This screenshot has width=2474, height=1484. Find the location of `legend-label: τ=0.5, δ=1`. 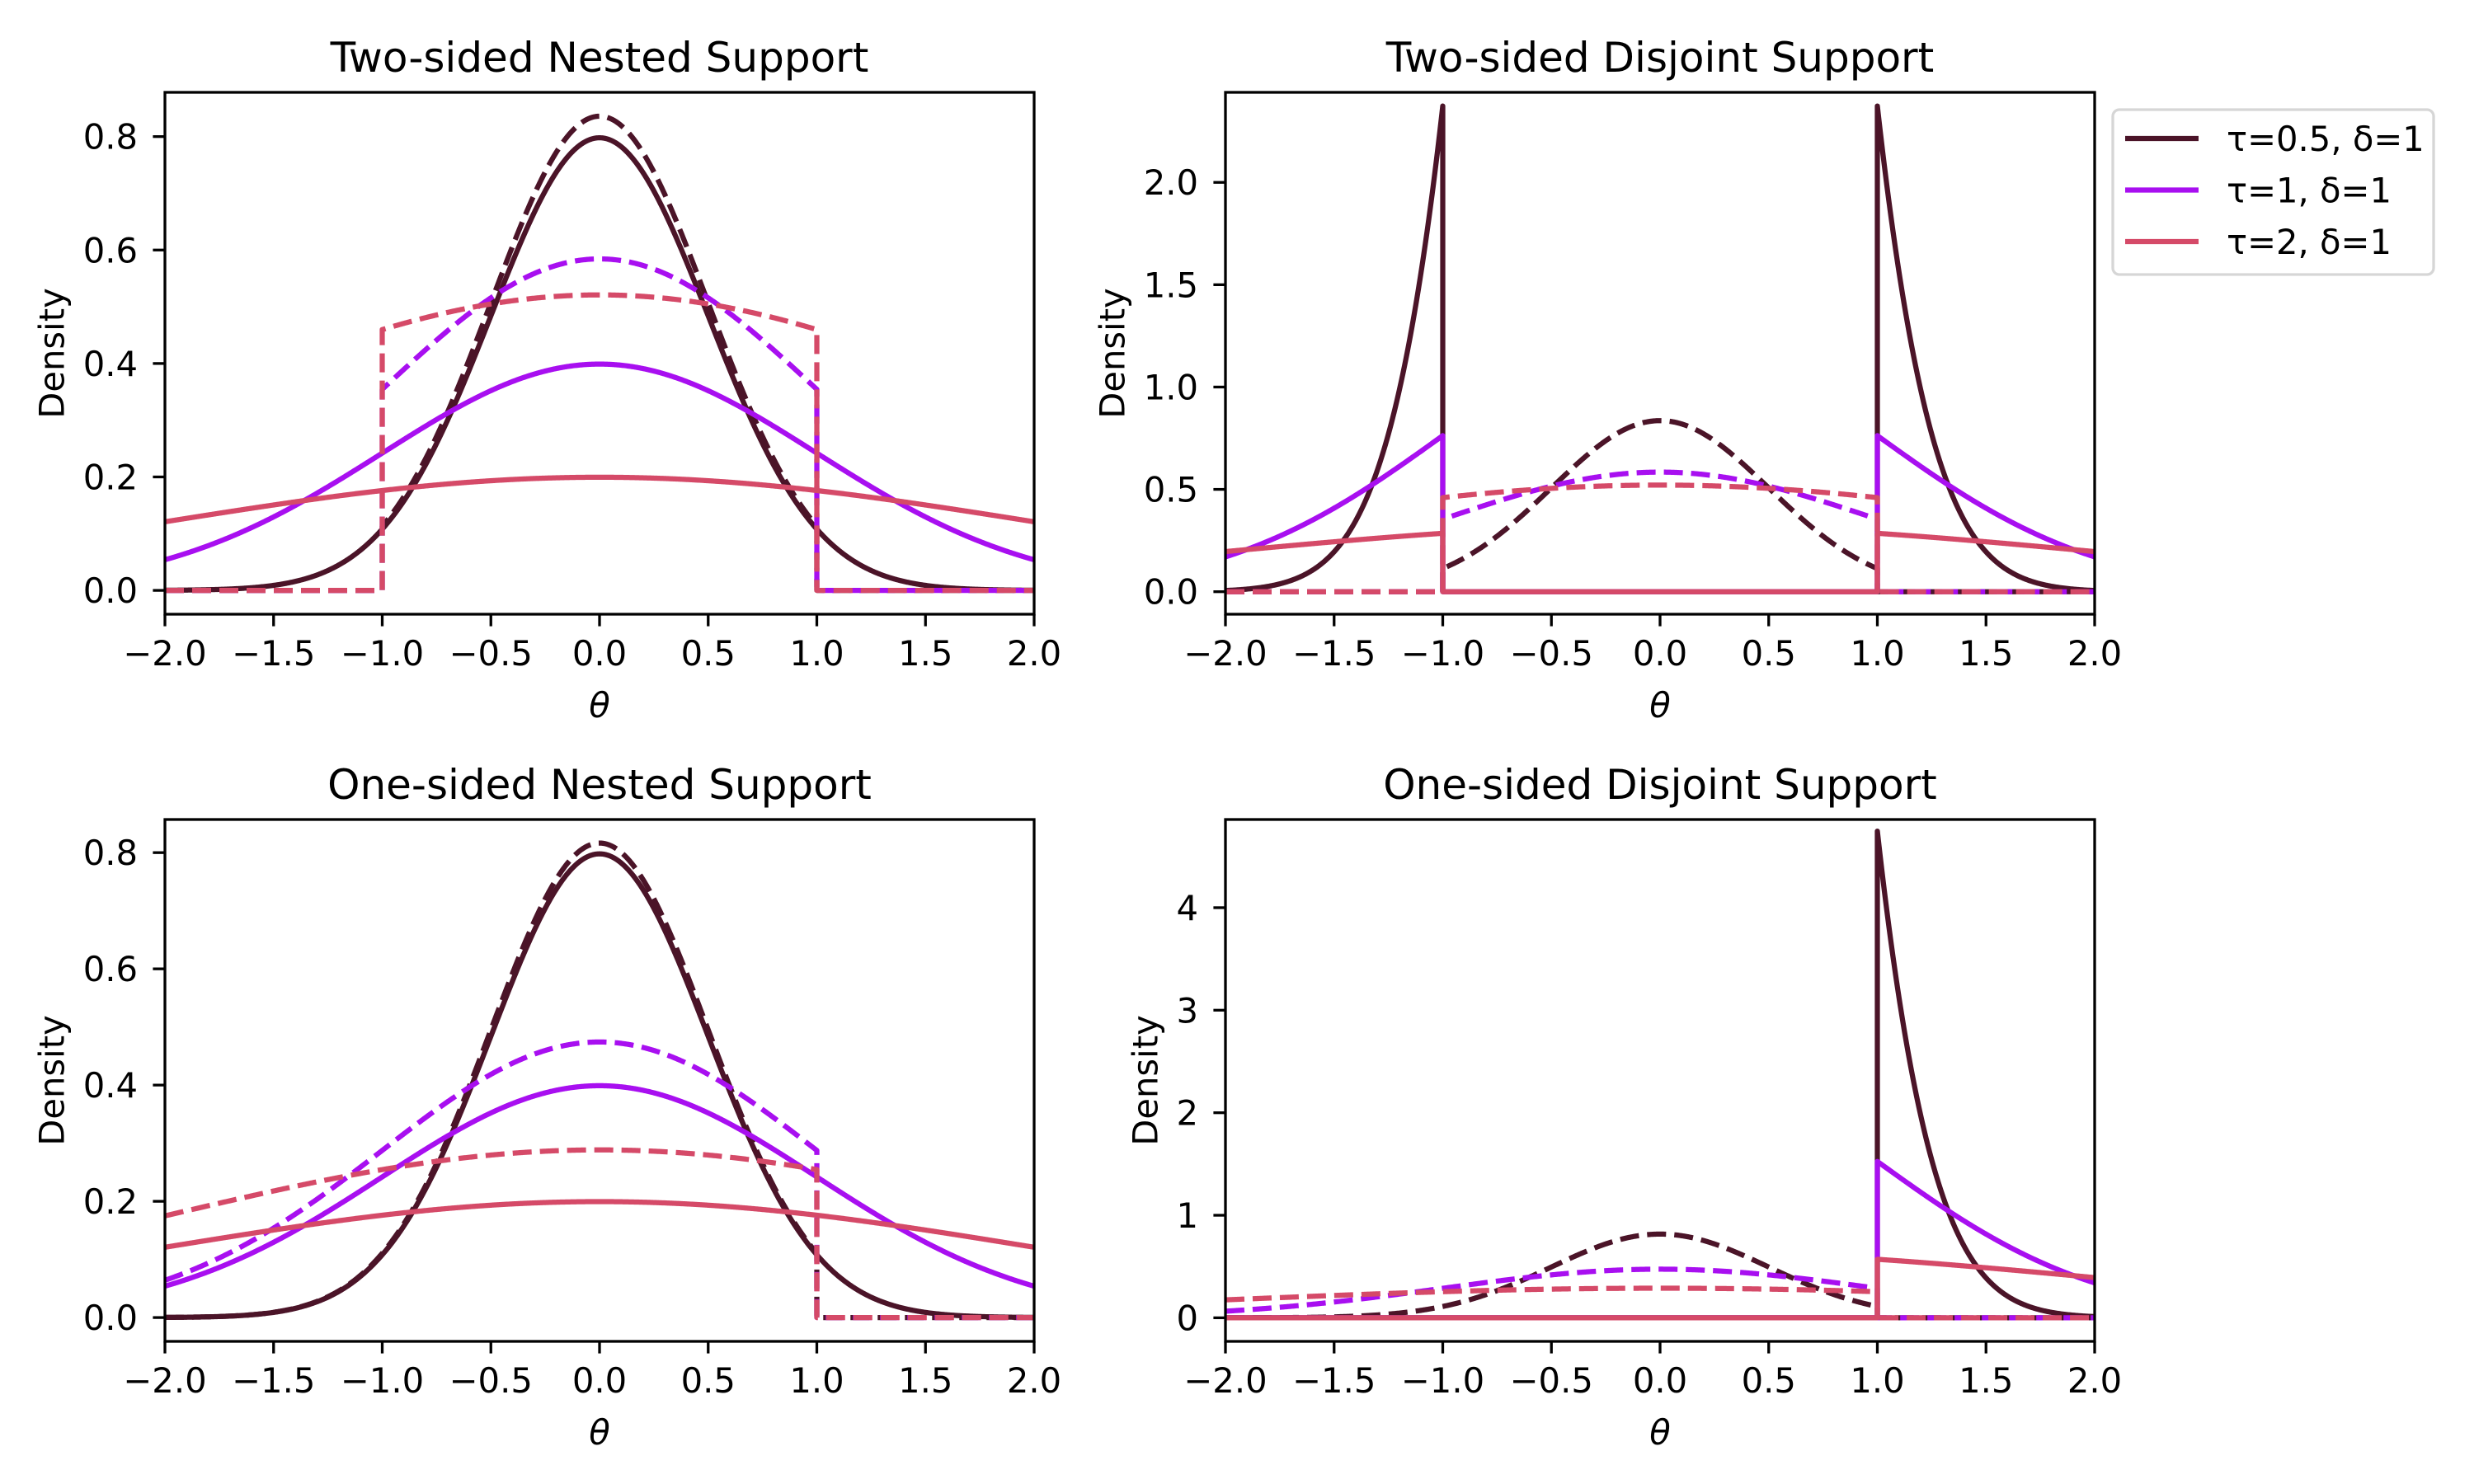

legend-label: τ=0.5, δ=1 is located at coordinates (2326, 139).